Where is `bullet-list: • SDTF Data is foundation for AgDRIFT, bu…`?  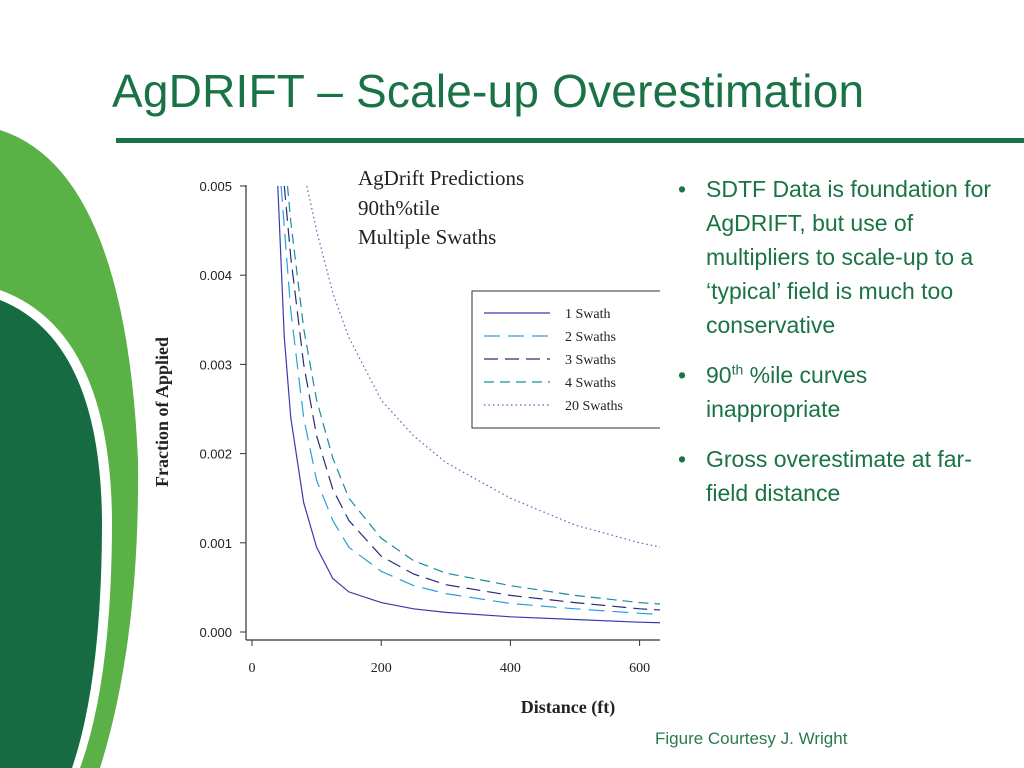 bullet-list: • SDTF Data is foundation for AgDRIFT, bu… is located at coordinates (841, 349).